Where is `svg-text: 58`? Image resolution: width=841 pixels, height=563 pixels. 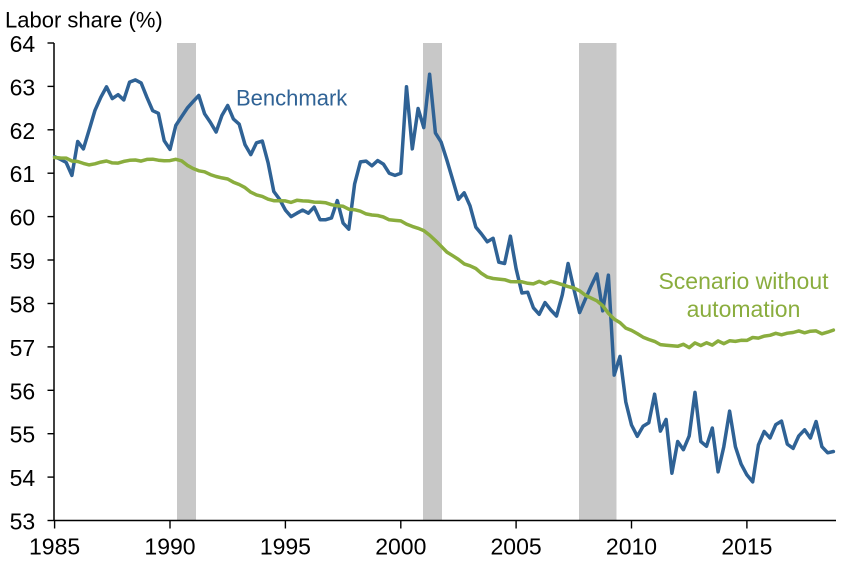 svg-text: 58 is located at coordinates (23, 305).